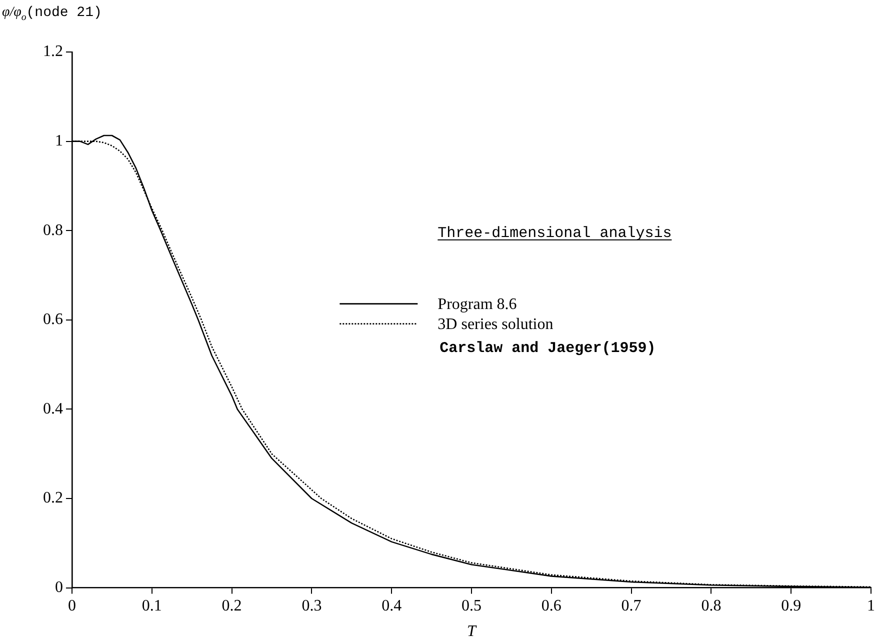 The height and width of the screenshot is (641, 878). Describe the element at coordinates (477, 304) in the screenshot. I see `legend-label: Program 8.6` at that location.